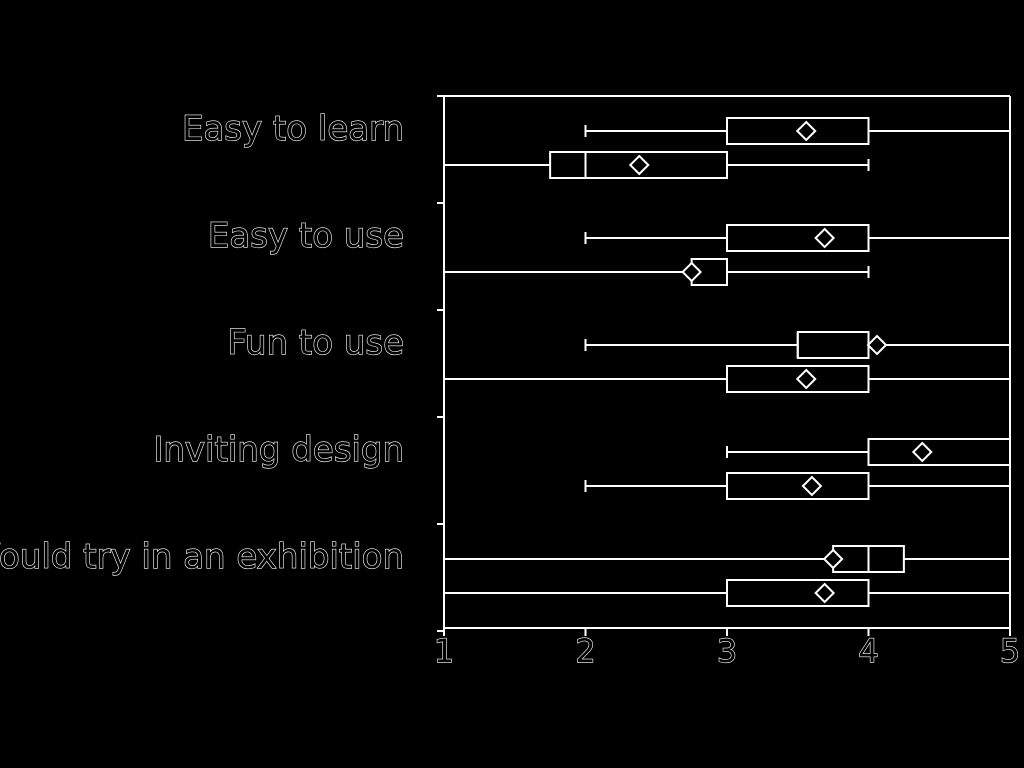 The width and height of the screenshot is (1024, 768). I want to click on iqr-box, so click(638, 165).